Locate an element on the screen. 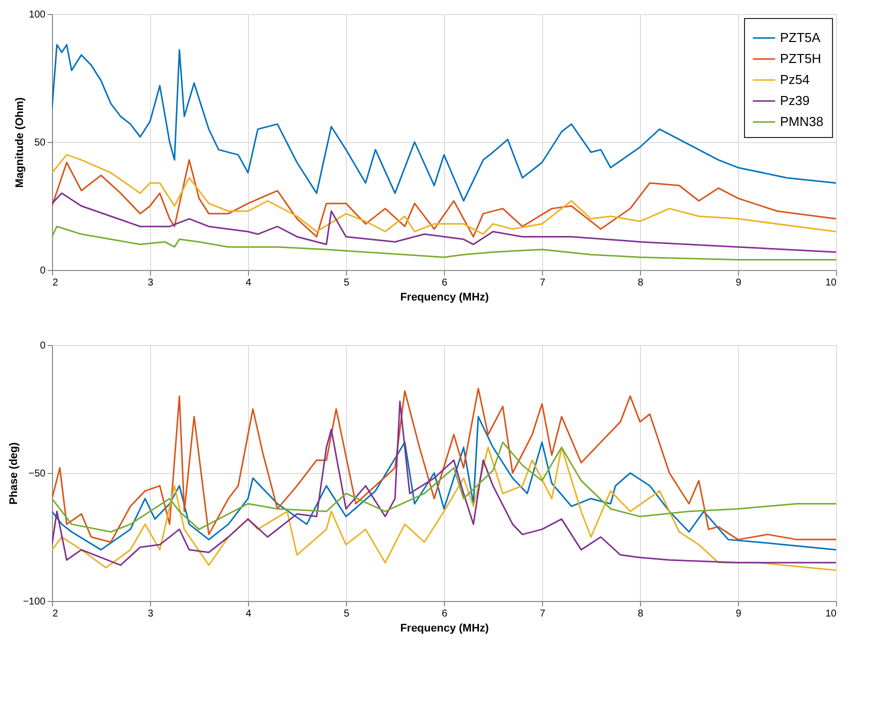 The width and height of the screenshot is (891, 702). legend-label: PZT5H is located at coordinates (801, 58).